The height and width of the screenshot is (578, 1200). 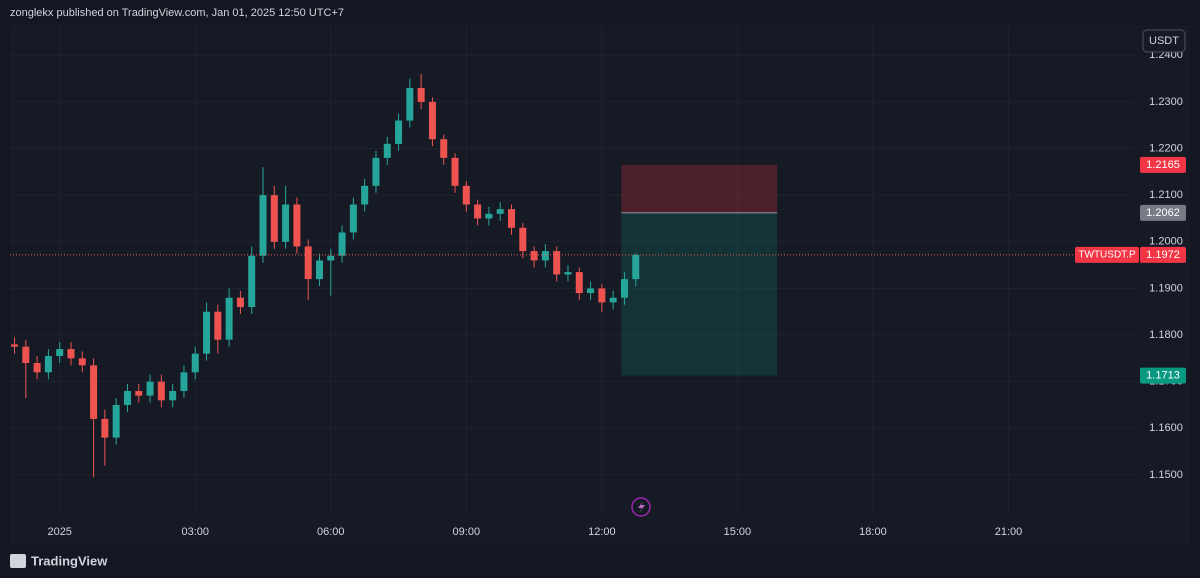 I want to click on currency-label: USDT, so click(x=1164, y=41).